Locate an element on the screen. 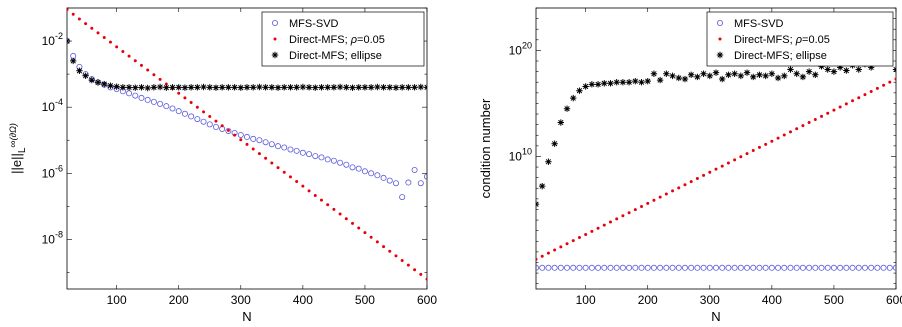 Image resolution: width=902 pixels, height=327 pixels. y-tick-label: 10⁻² is located at coordinates (52, 39).